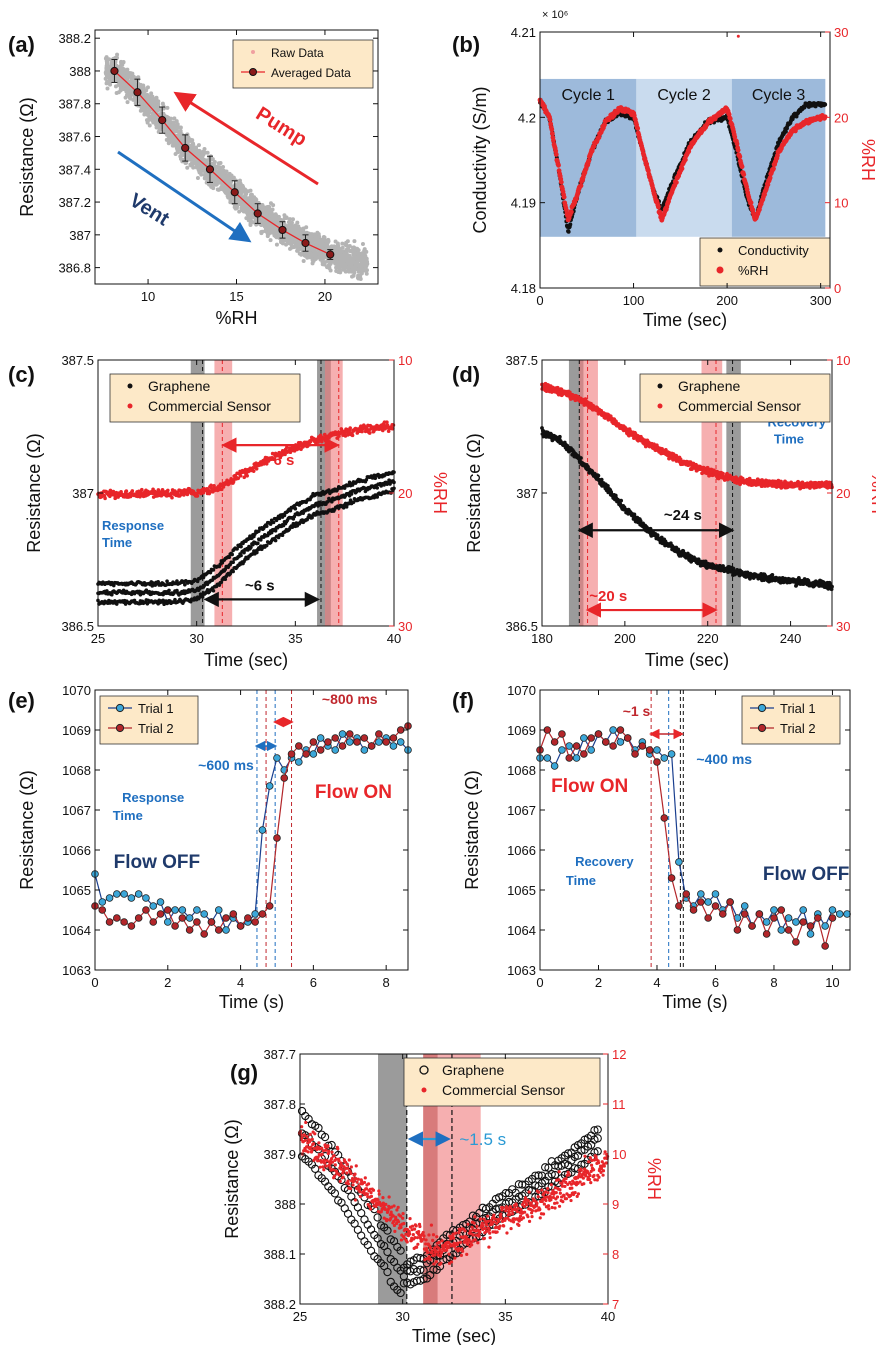 Image resolution: width=876 pixels, height=1345 pixels. What do you see at coordinates (74, 38) in the screenshot?
I see `y-tick-label: 388.2` at bounding box center [74, 38].